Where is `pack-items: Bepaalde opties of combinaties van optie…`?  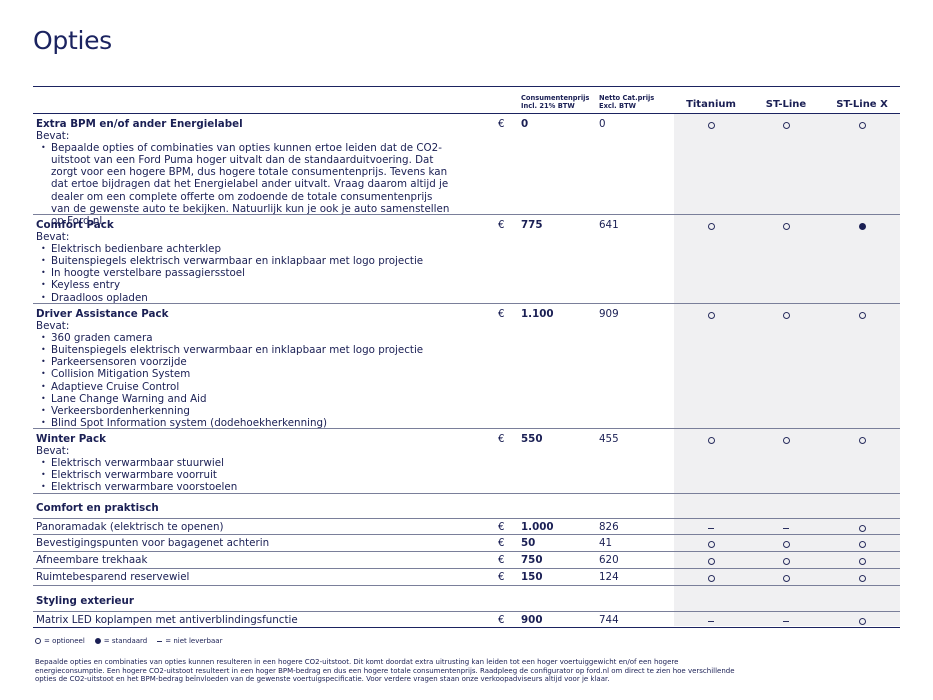 pack-items: Bepaalde opties of combinaties van optie… is located at coordinates (243, 184).